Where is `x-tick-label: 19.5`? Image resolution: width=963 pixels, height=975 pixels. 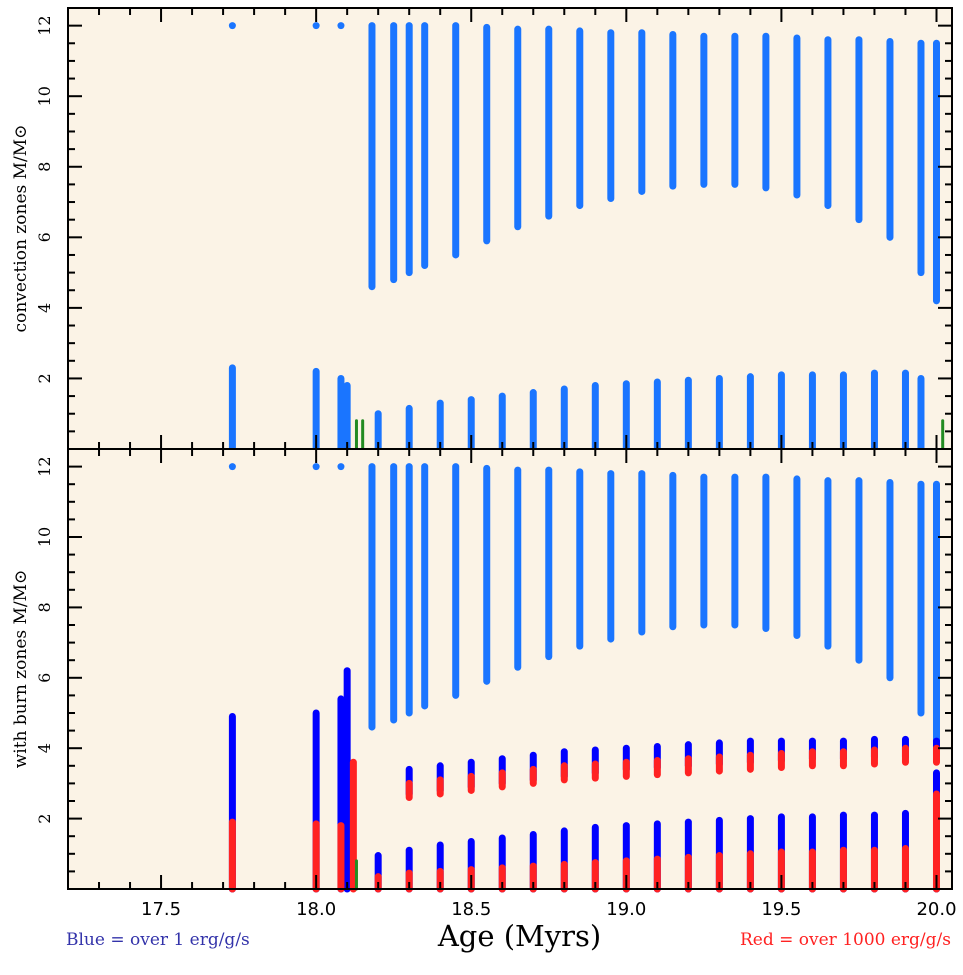 x-tick-label: 19.5 is located at coordinates (781, 909).